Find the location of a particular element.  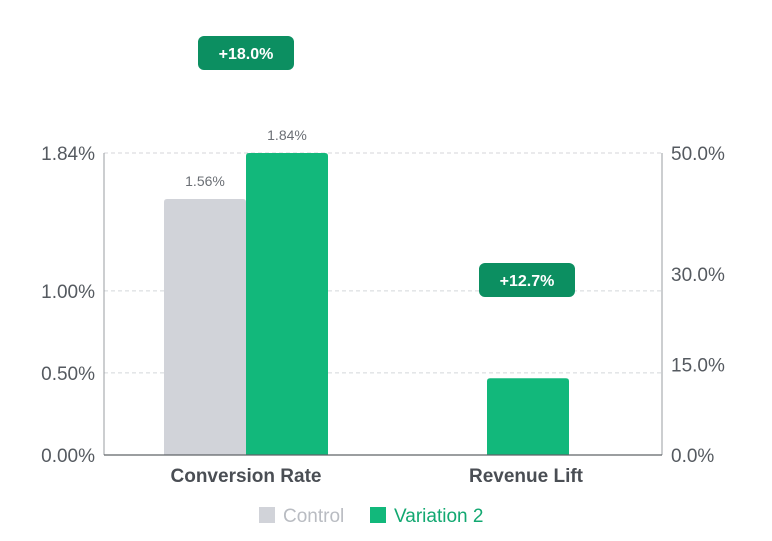

right-tick-label: 0.0% is located at coordinates (692, 456).